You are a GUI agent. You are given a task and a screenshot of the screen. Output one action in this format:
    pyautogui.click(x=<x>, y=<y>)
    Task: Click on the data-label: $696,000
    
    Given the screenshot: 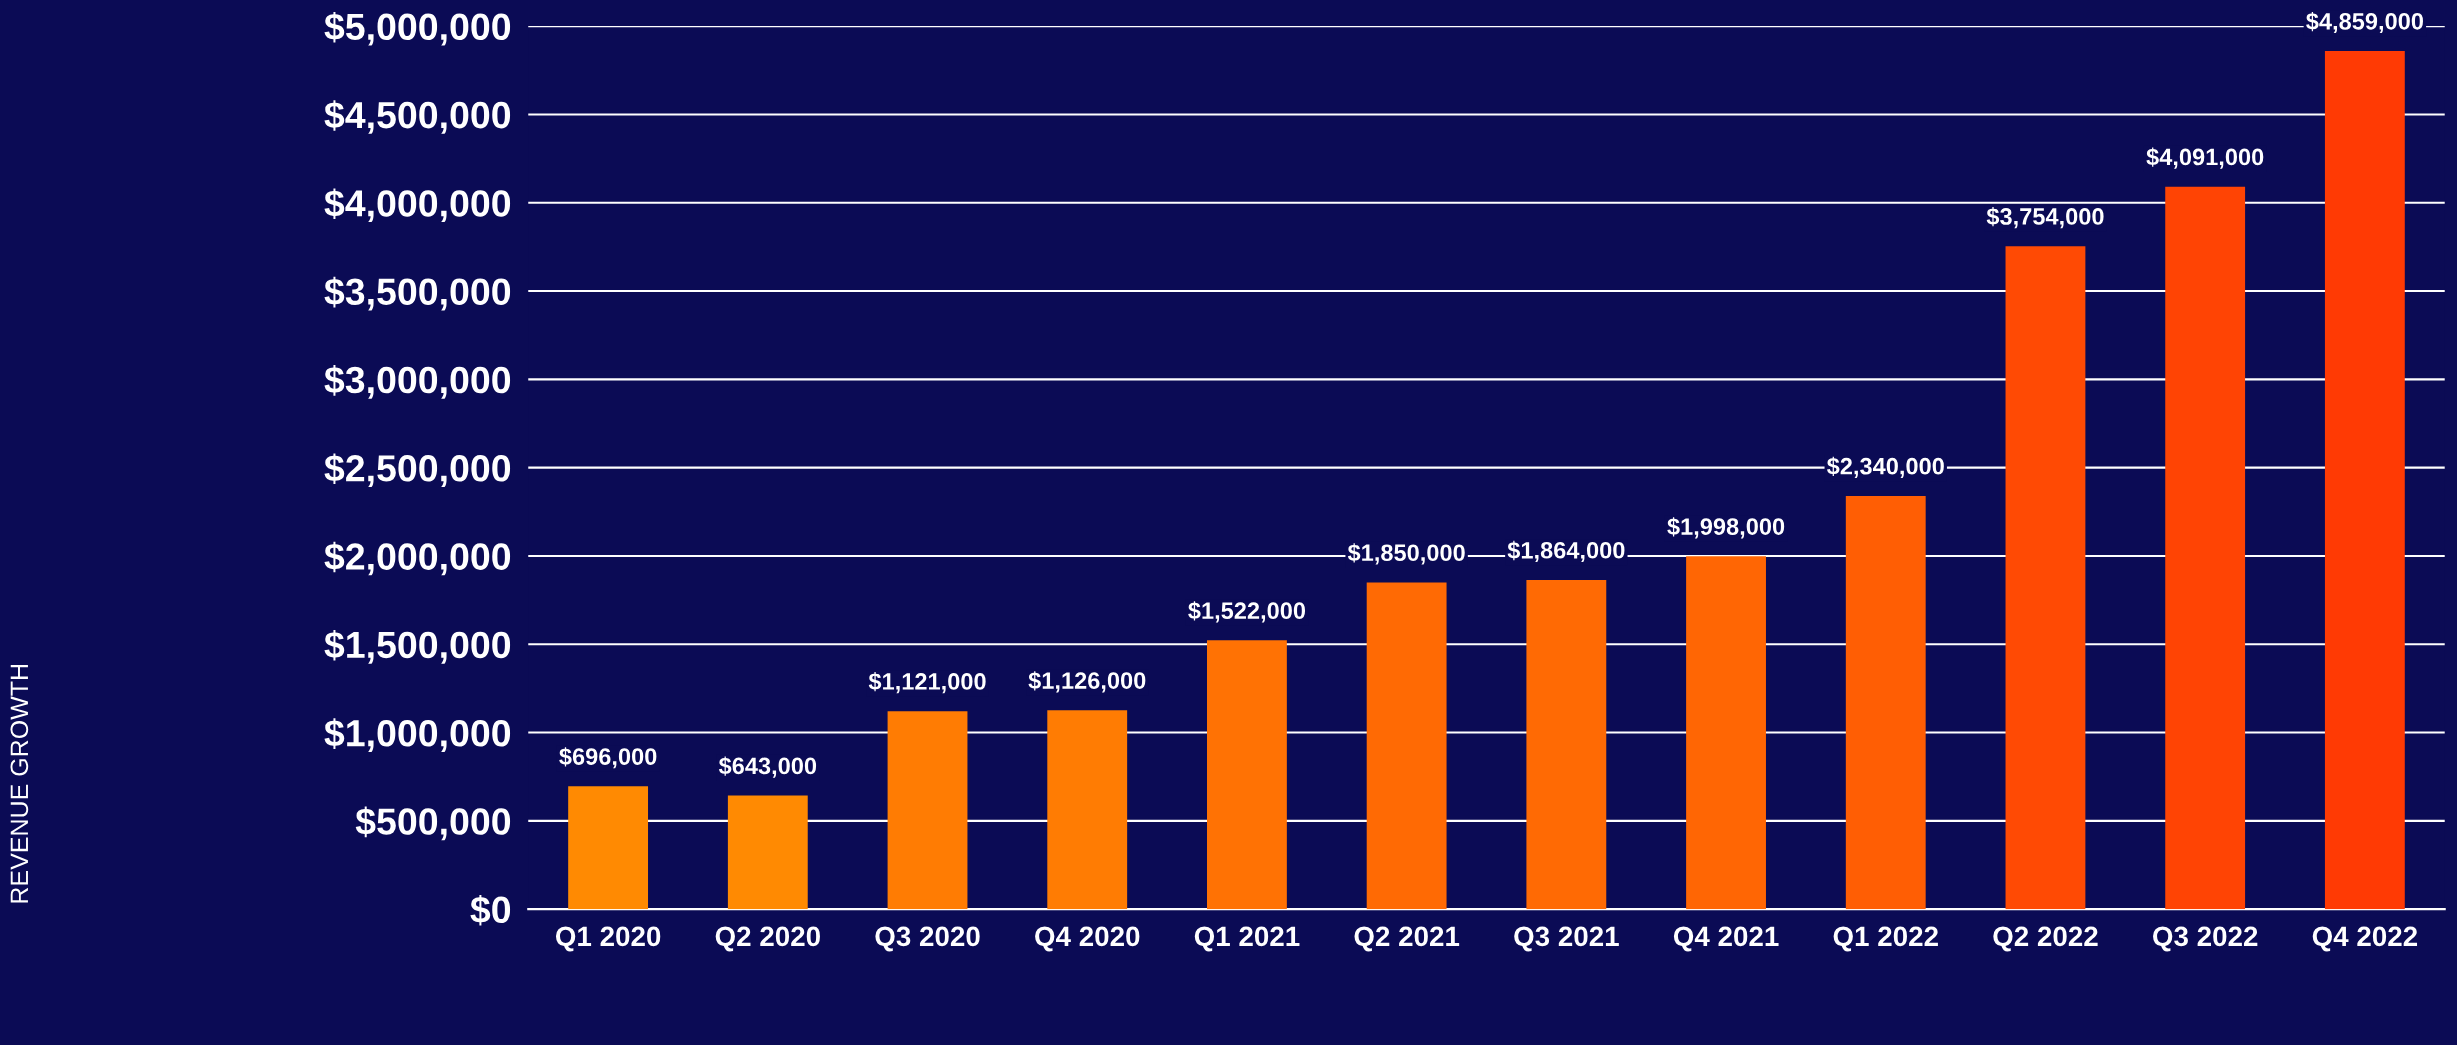 What is the action you would take?
    pyautogui.click(x=608, y=758)
    